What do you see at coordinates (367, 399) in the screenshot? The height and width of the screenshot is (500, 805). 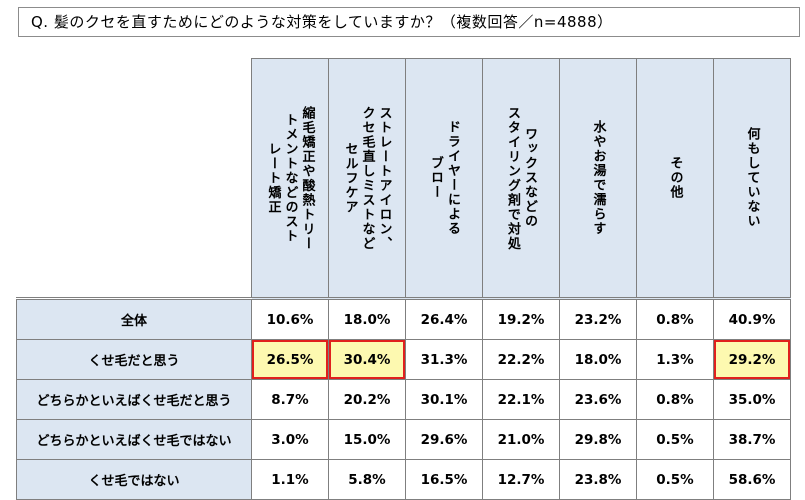 I see `value-cell: 20.2%` at bounding box center [367, 399].